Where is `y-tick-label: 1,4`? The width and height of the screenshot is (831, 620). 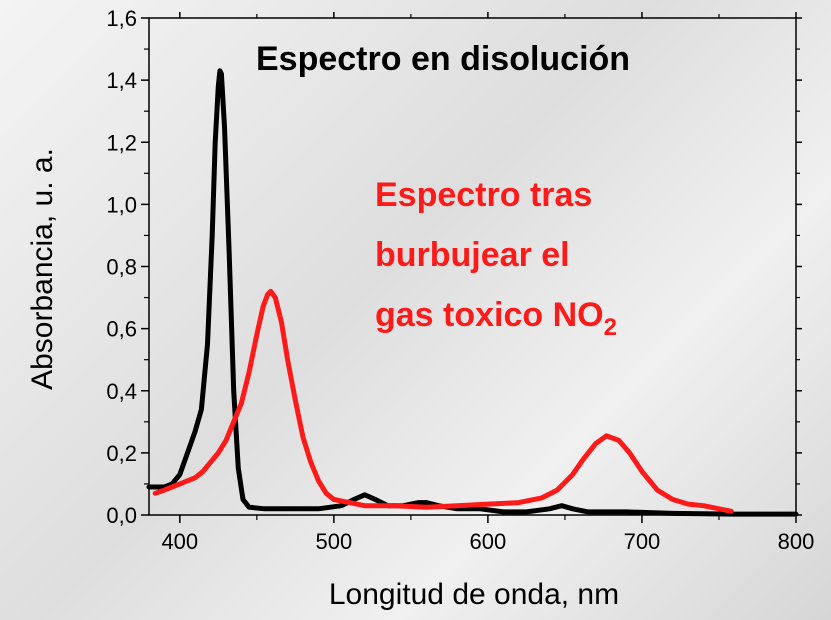
y-tick-label: 1,4 is located at coordinates (121, 80).